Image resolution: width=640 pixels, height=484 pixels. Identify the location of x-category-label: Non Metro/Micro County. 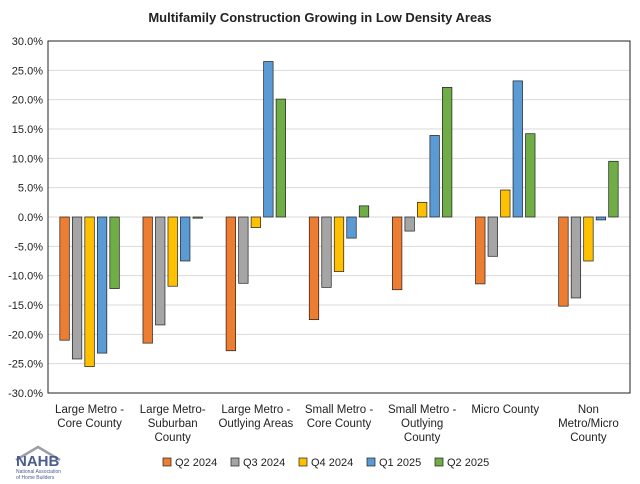
(588, 424).